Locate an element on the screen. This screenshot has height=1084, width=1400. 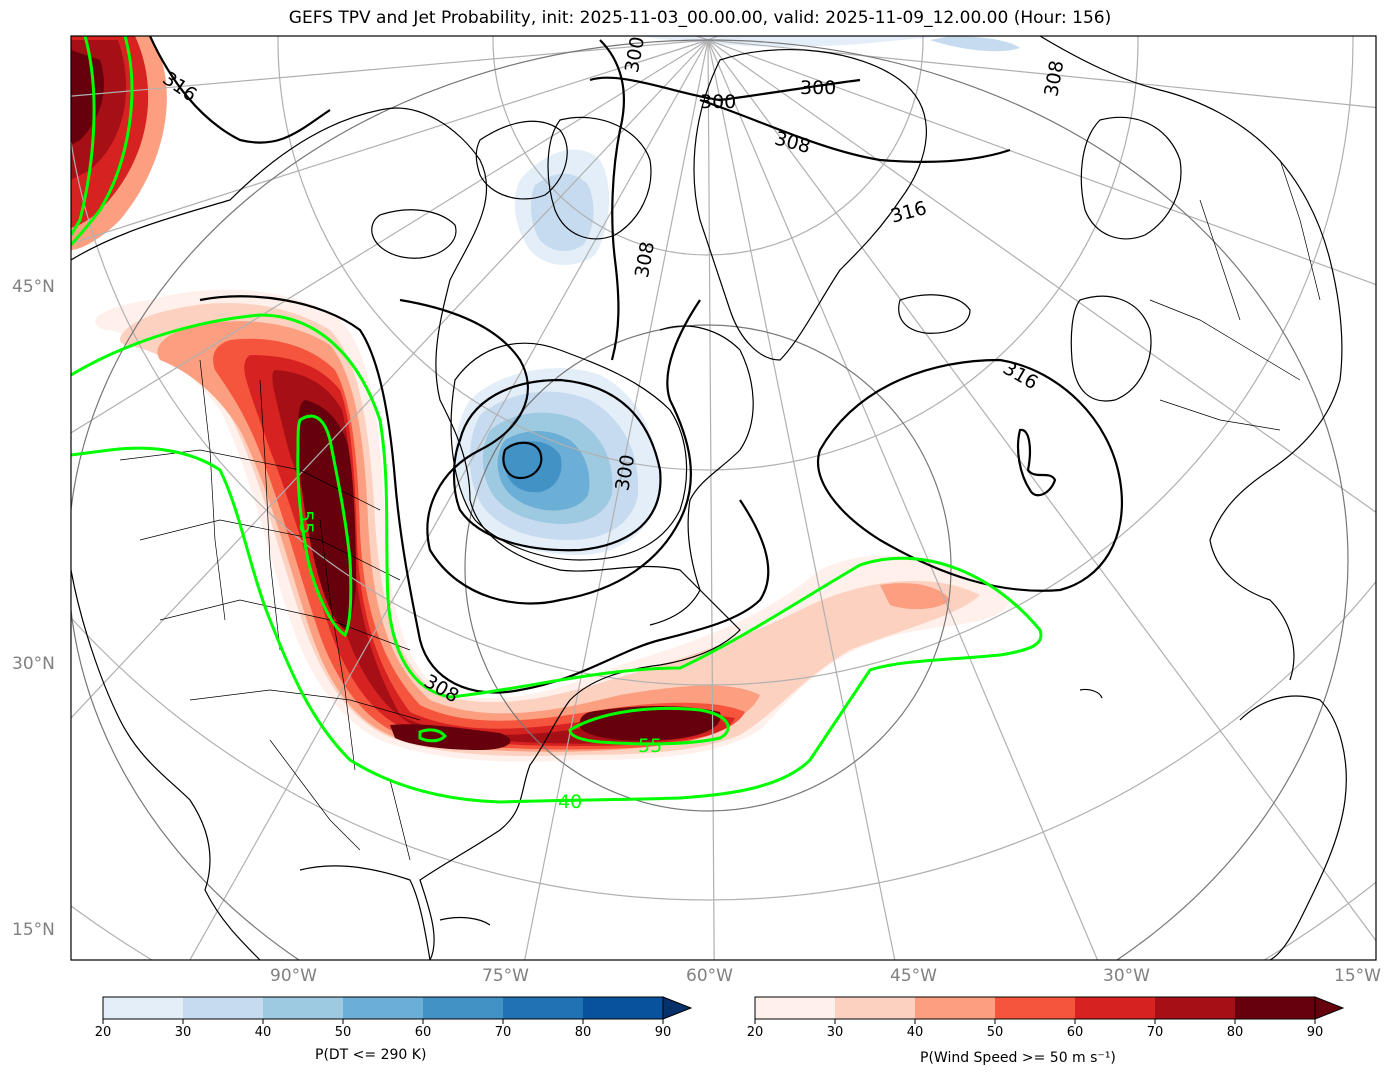
lon-label-60w: 60°W is located at coordinates (709, 976).